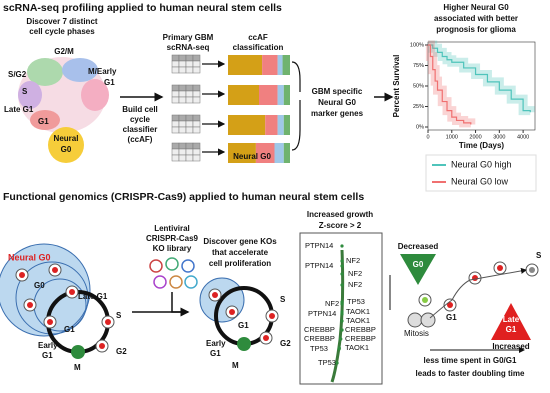 The height and width of the screenshot is (393, 550). I want to click on label: cell proliferation, so click(240, 263).